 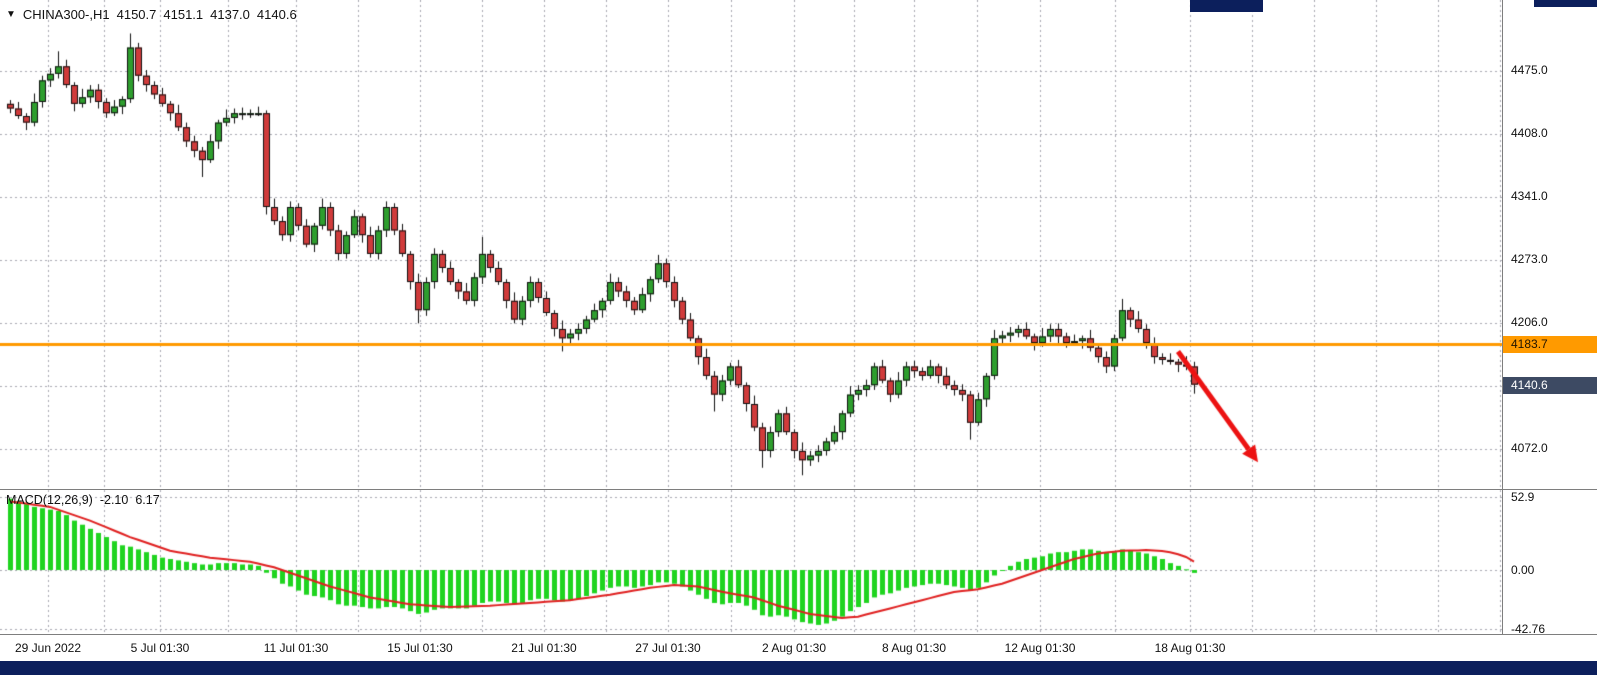 I want to click on price-tick-label: 4475.0, so click(x=1529, y=70).